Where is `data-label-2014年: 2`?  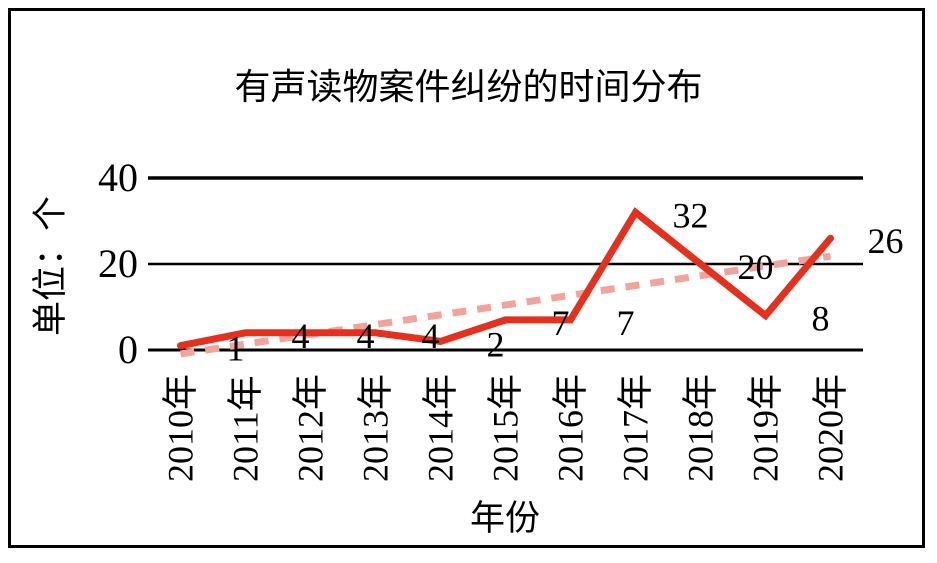 data-label-2014年: 2 is located at coordinates (496, 344).